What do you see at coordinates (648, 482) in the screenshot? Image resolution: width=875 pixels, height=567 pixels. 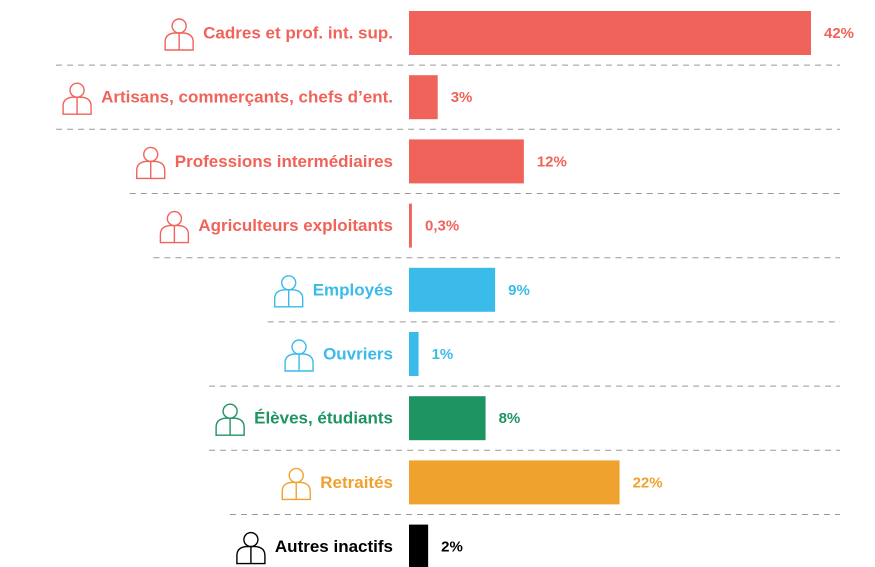 I see `value-label: 22%` at bounding box center [648, 482].